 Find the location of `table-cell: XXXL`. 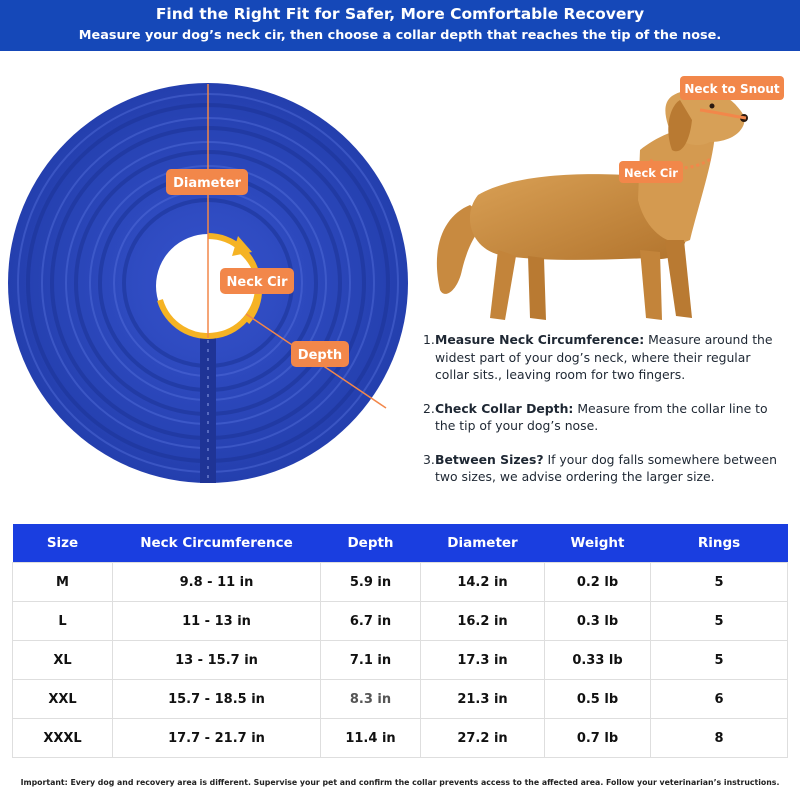

table-cell: XXXL is located at coordinates (62, 738).